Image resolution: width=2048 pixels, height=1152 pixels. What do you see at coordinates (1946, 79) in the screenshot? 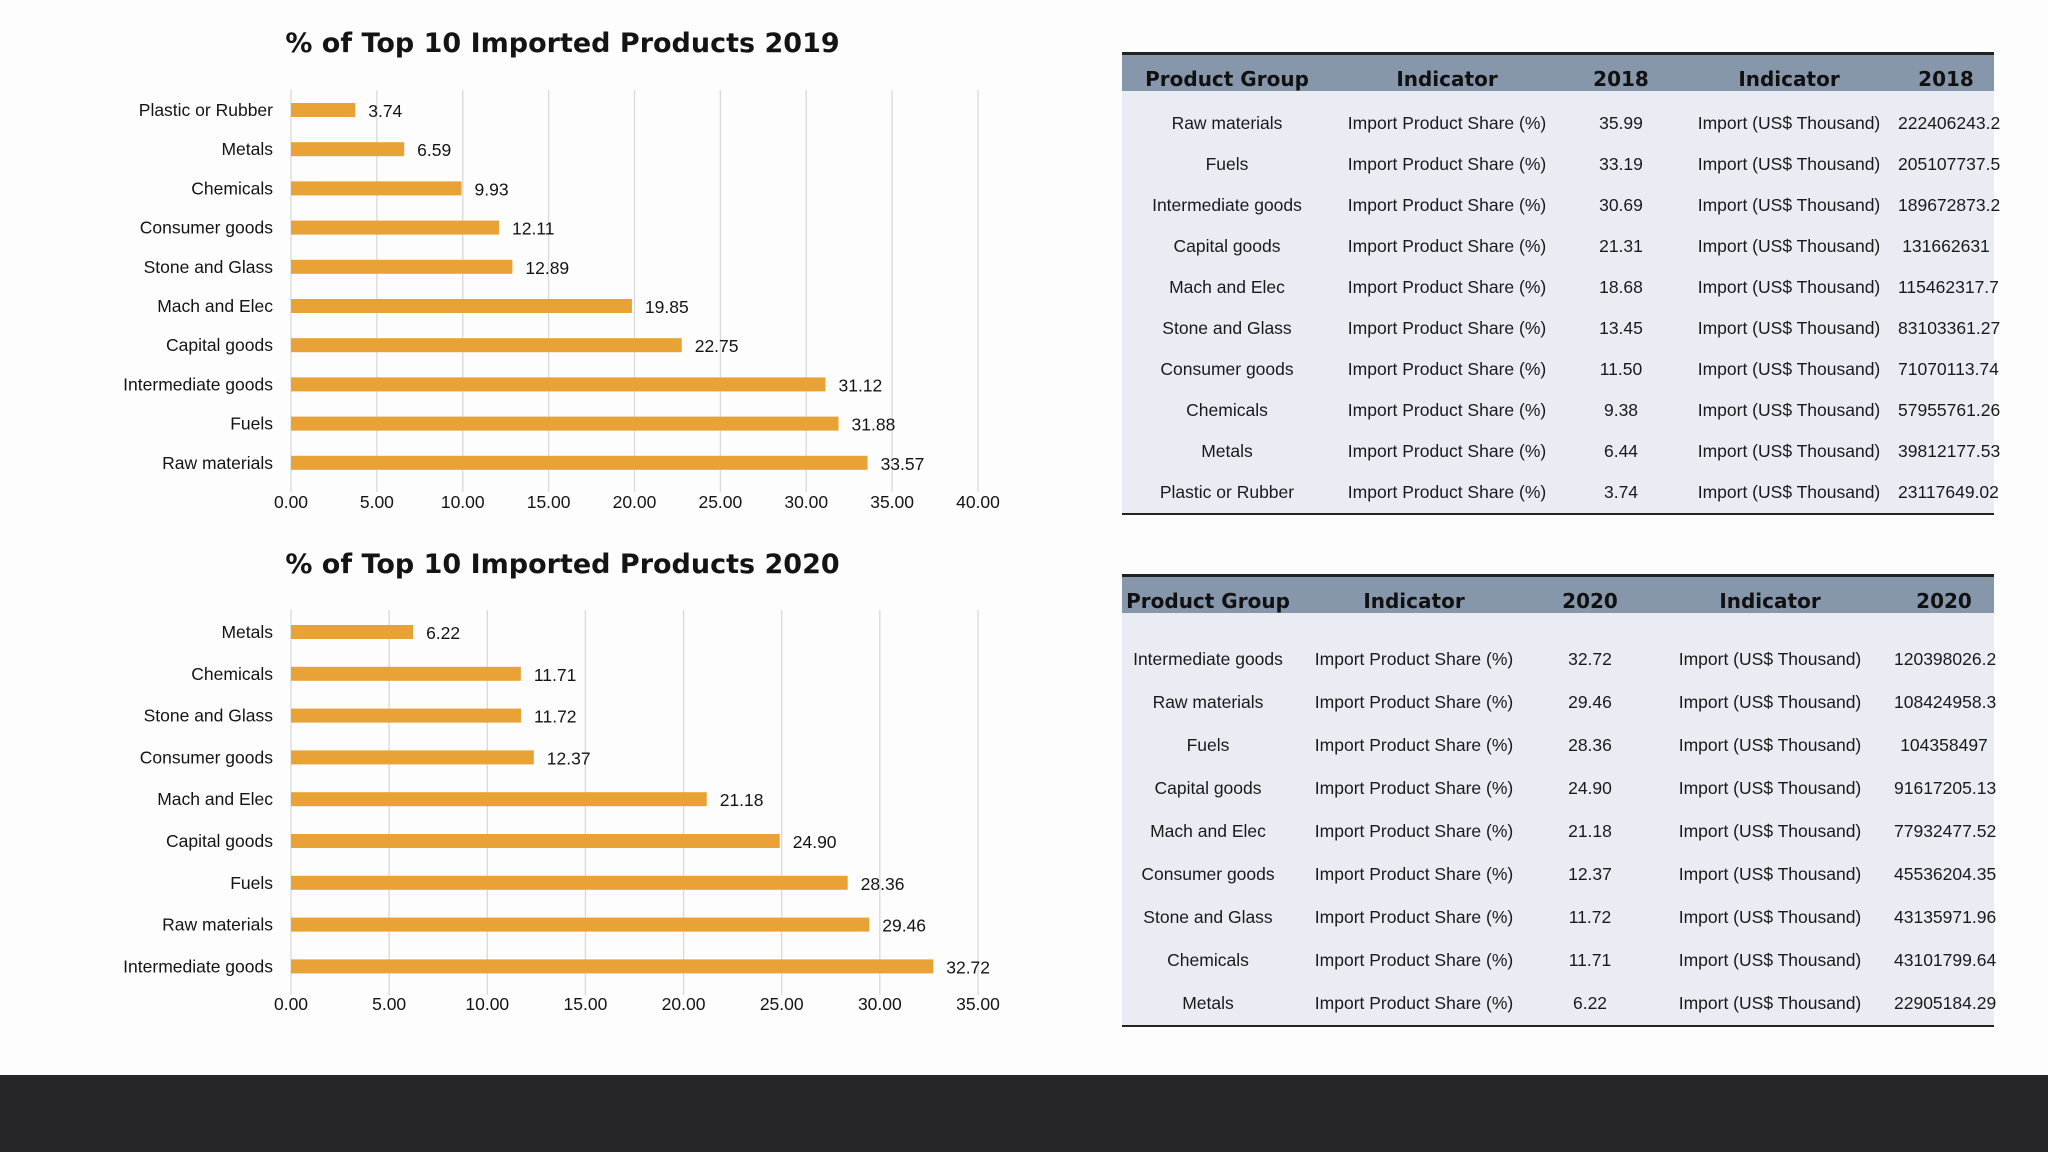
I see `column-header: 2018` at bounding box center [1946, 79].